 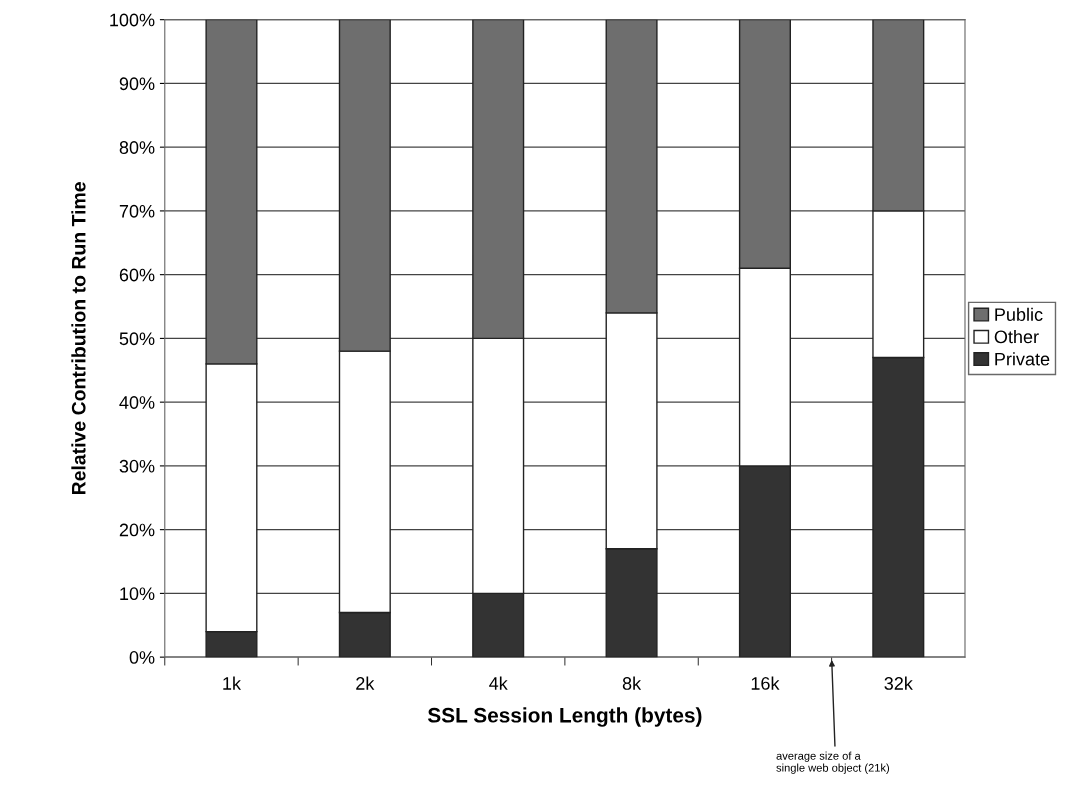 I want to click on y-tick-label: 50%, so click(x=137, y=339).